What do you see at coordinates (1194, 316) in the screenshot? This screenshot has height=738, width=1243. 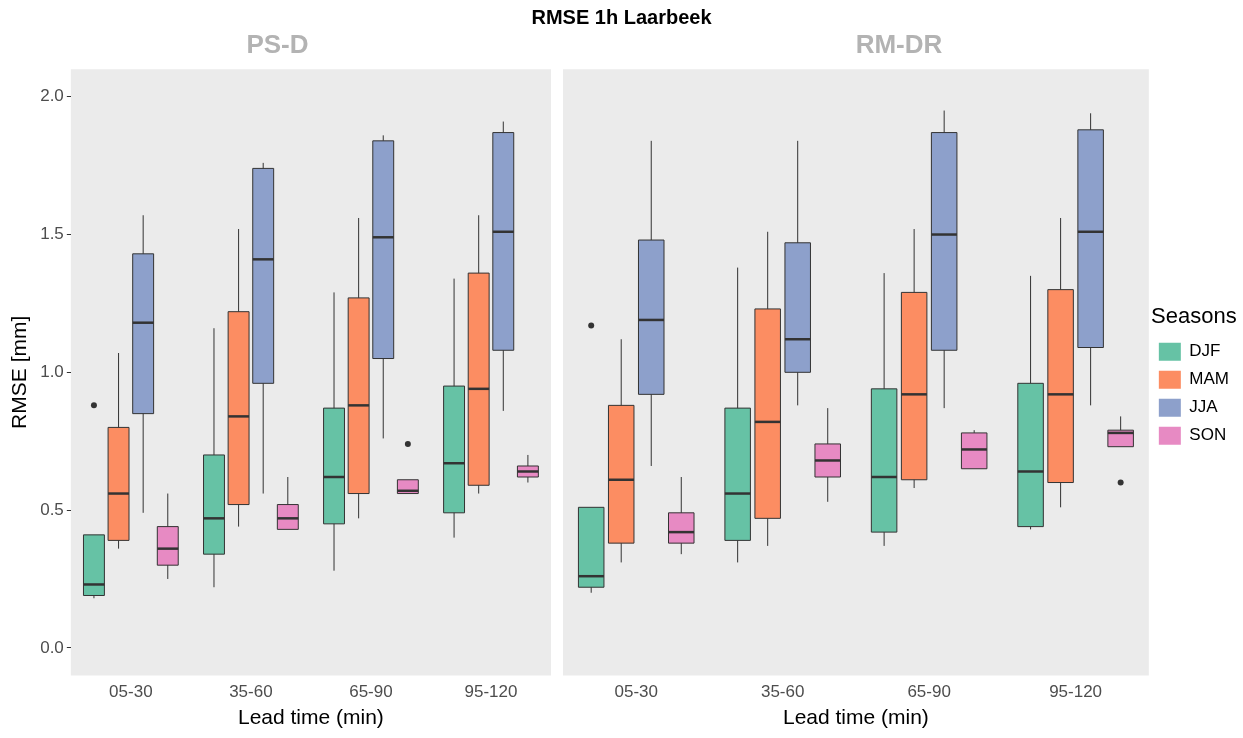 I see `legend-title: Seasons` at bounding box center [1194, 316].